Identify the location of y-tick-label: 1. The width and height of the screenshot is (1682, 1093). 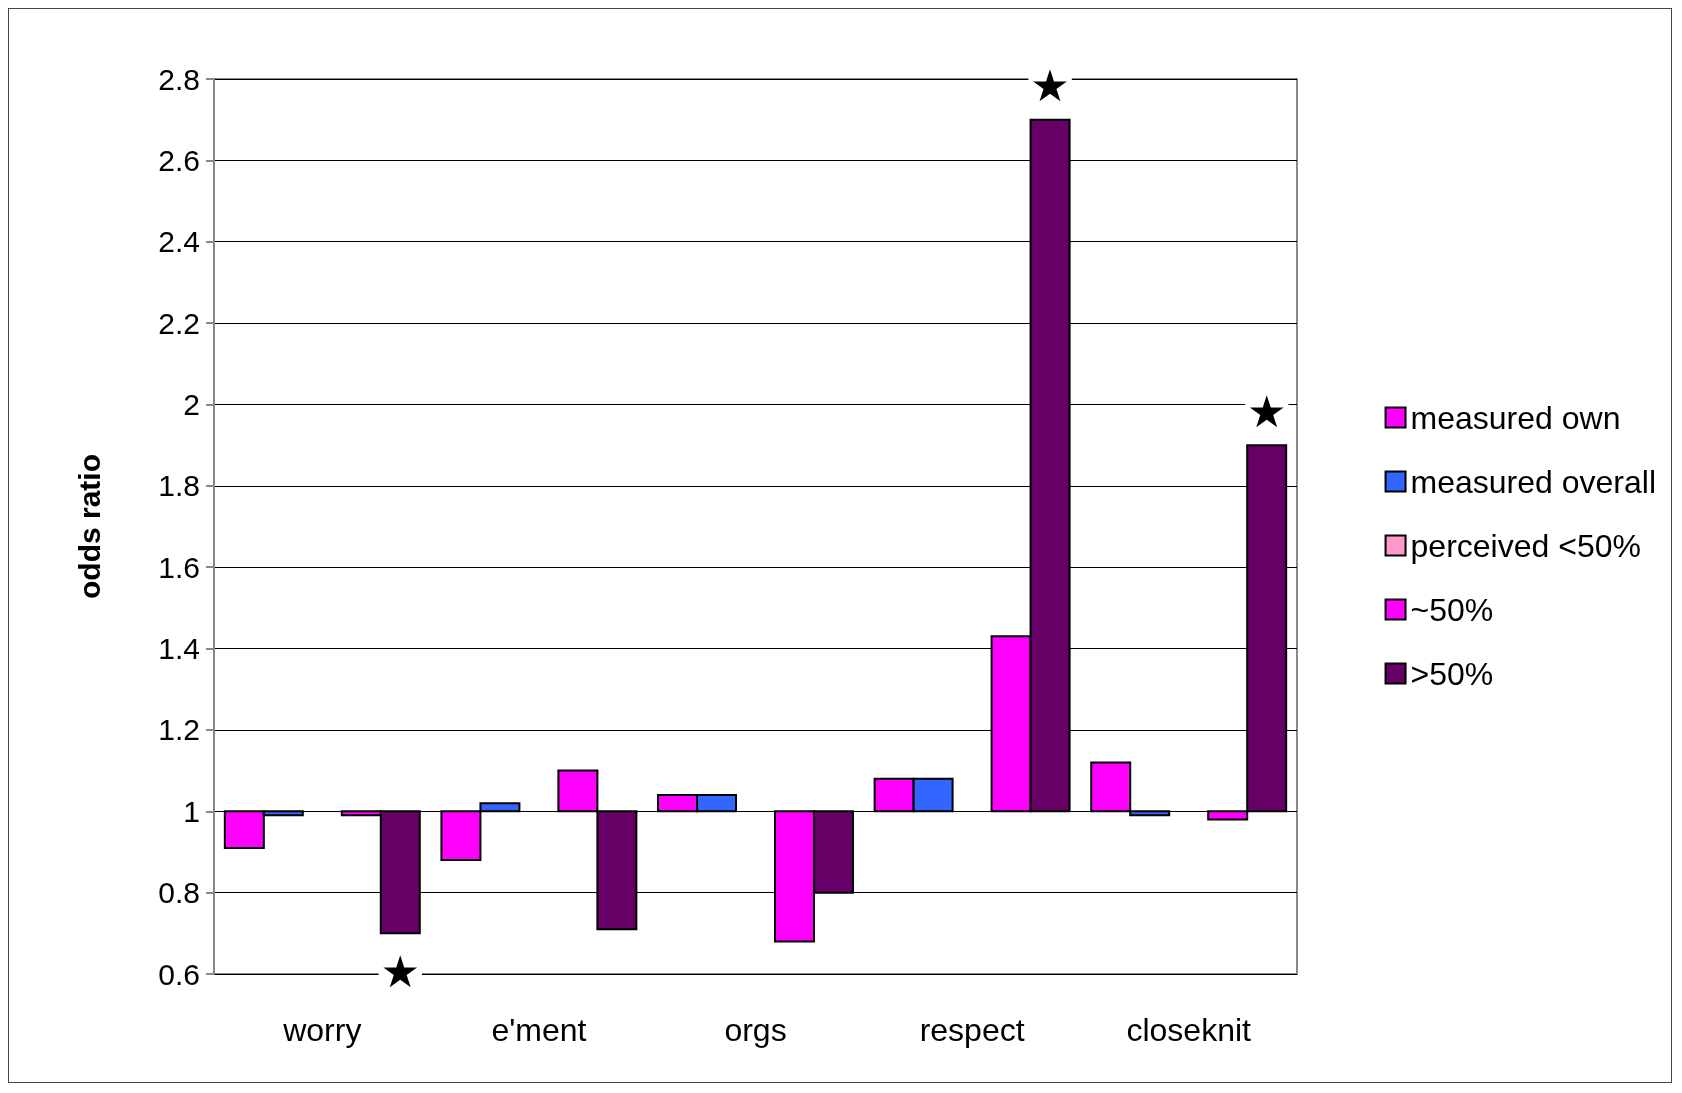
(191, 811).